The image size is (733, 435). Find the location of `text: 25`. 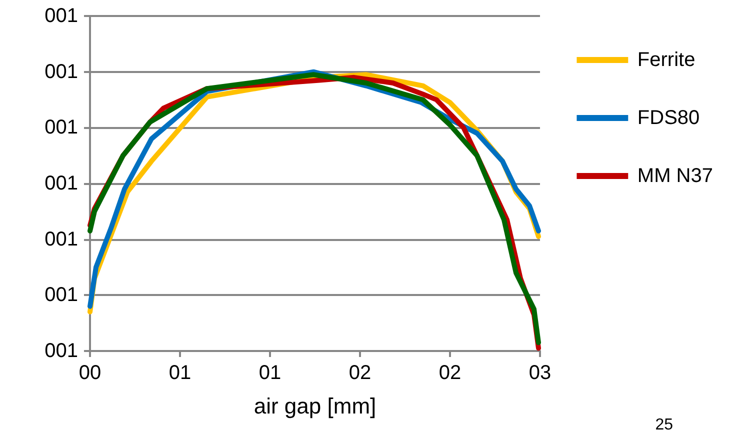

text: 25 is located at coordinates (664, 425).